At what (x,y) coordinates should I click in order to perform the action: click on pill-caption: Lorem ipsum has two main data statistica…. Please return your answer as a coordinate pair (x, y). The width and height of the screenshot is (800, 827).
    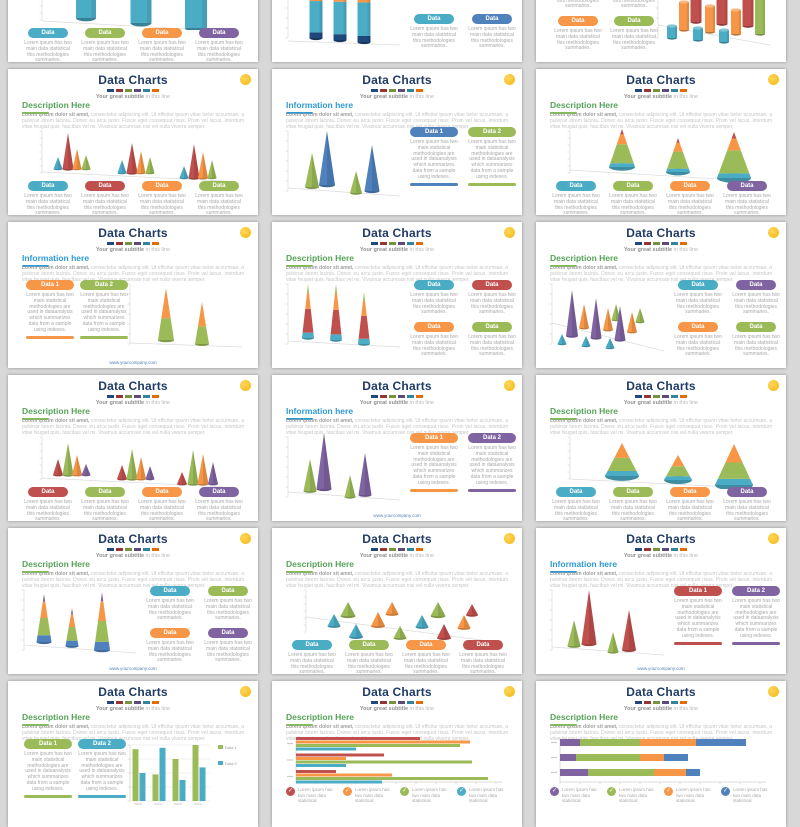
    Looking at the image, I should click on (633, 511).